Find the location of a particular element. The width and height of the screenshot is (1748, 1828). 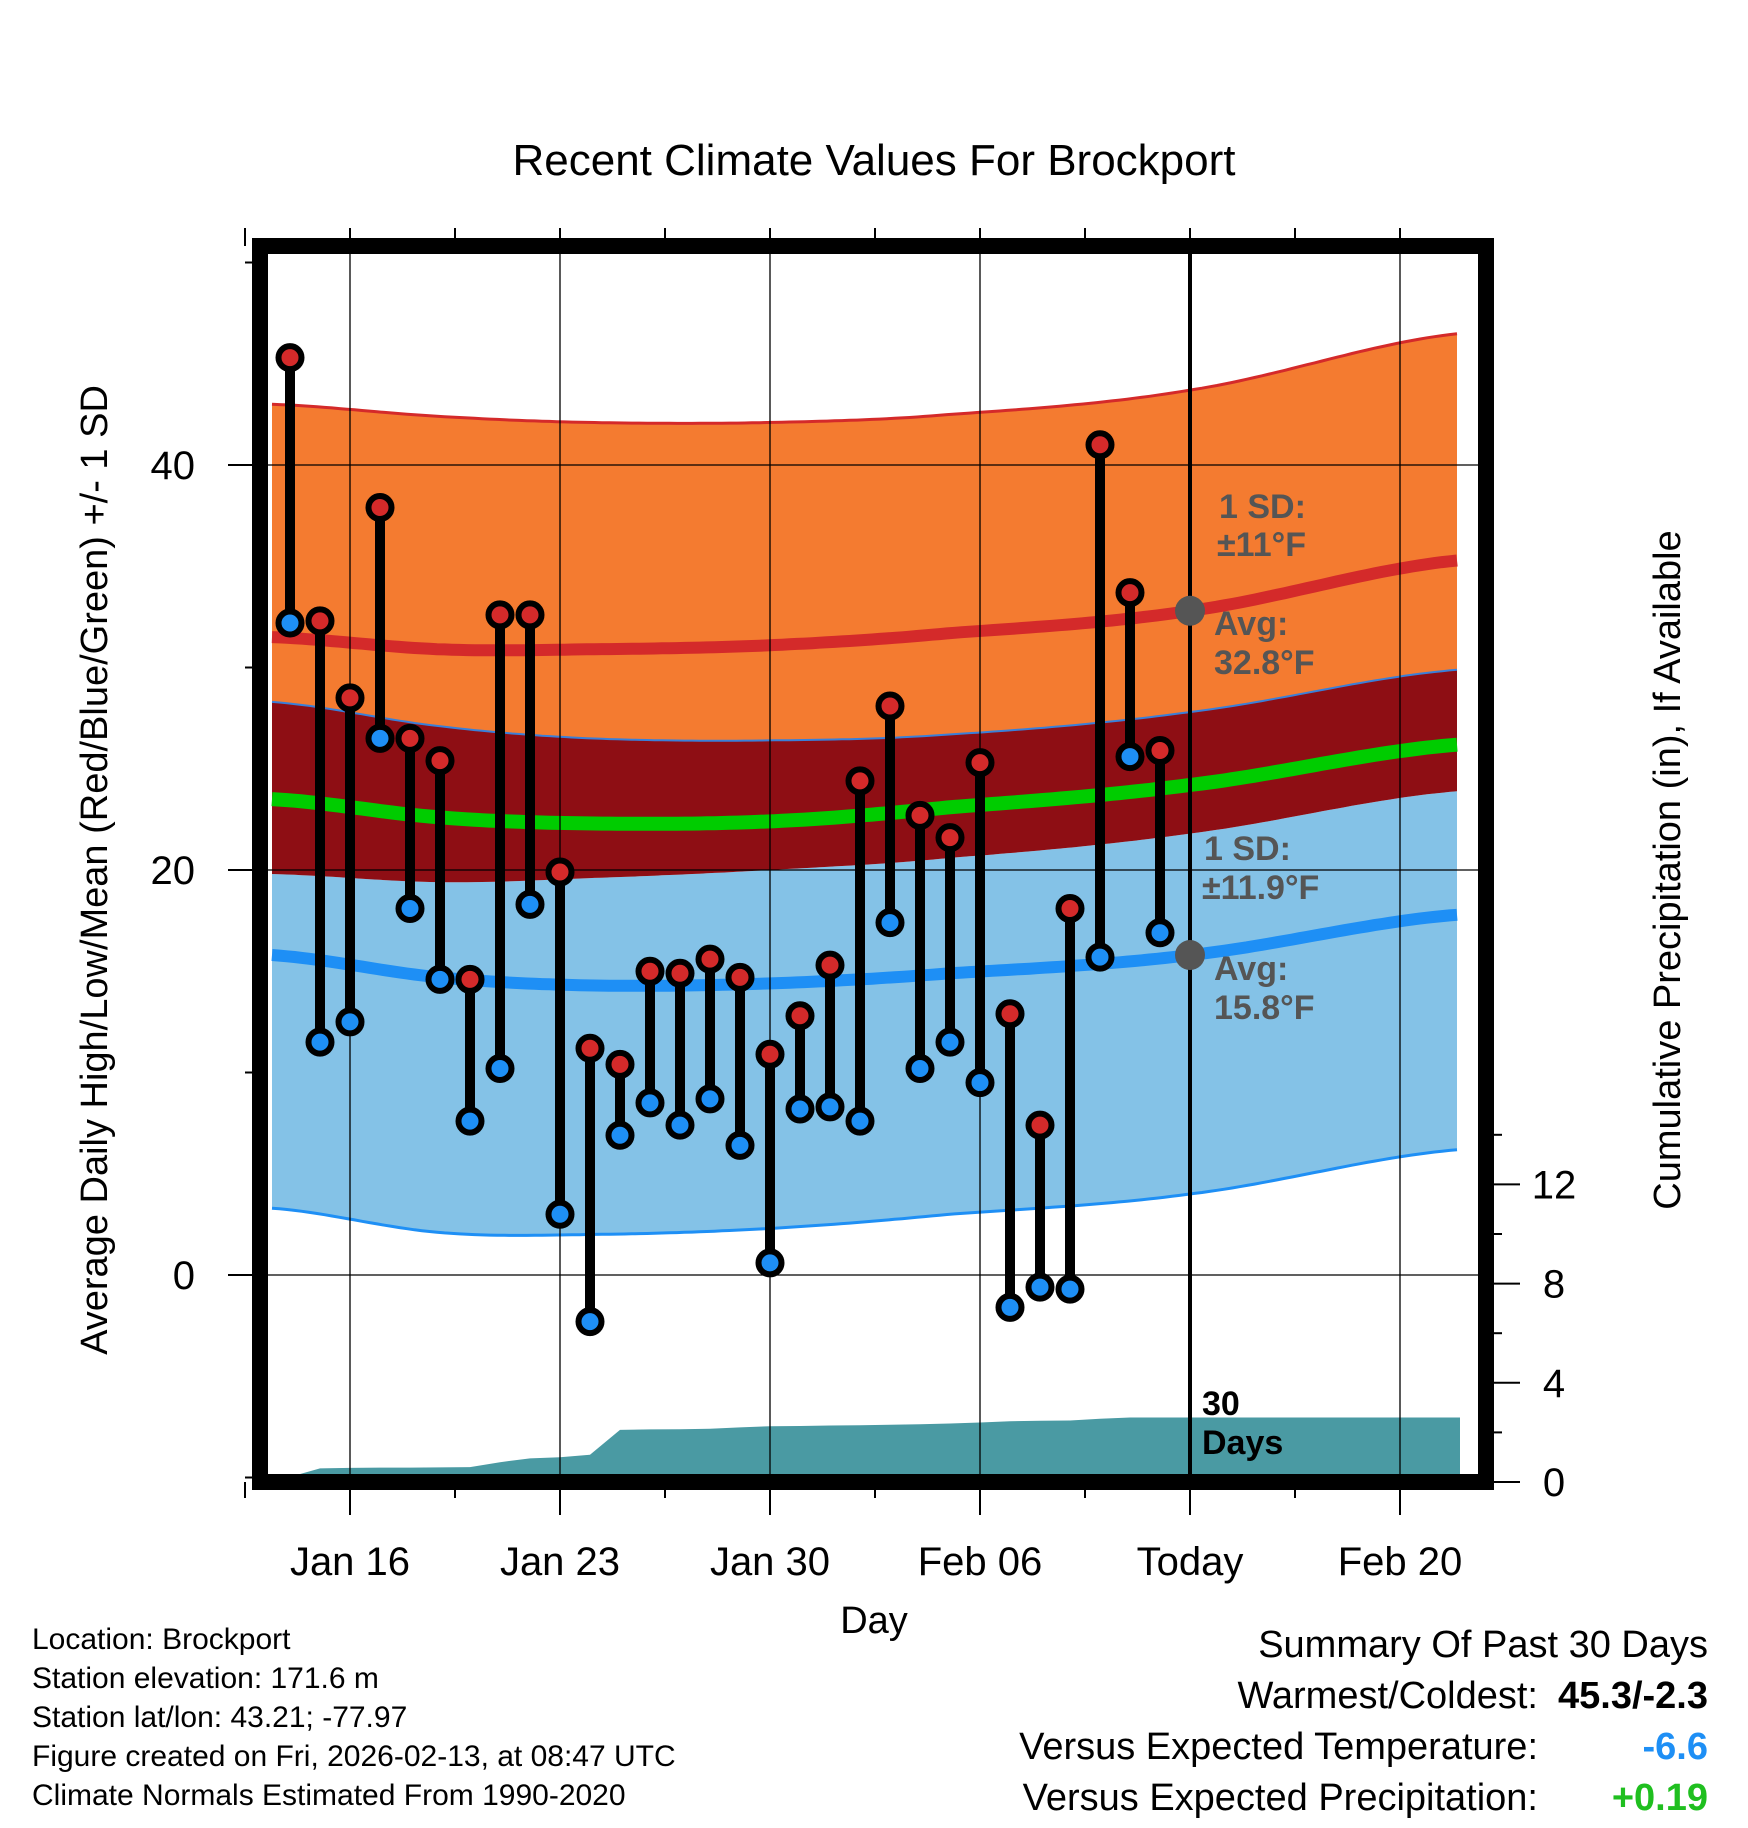

right-tick-label: 8 is located at coordinates (1554, 1285).